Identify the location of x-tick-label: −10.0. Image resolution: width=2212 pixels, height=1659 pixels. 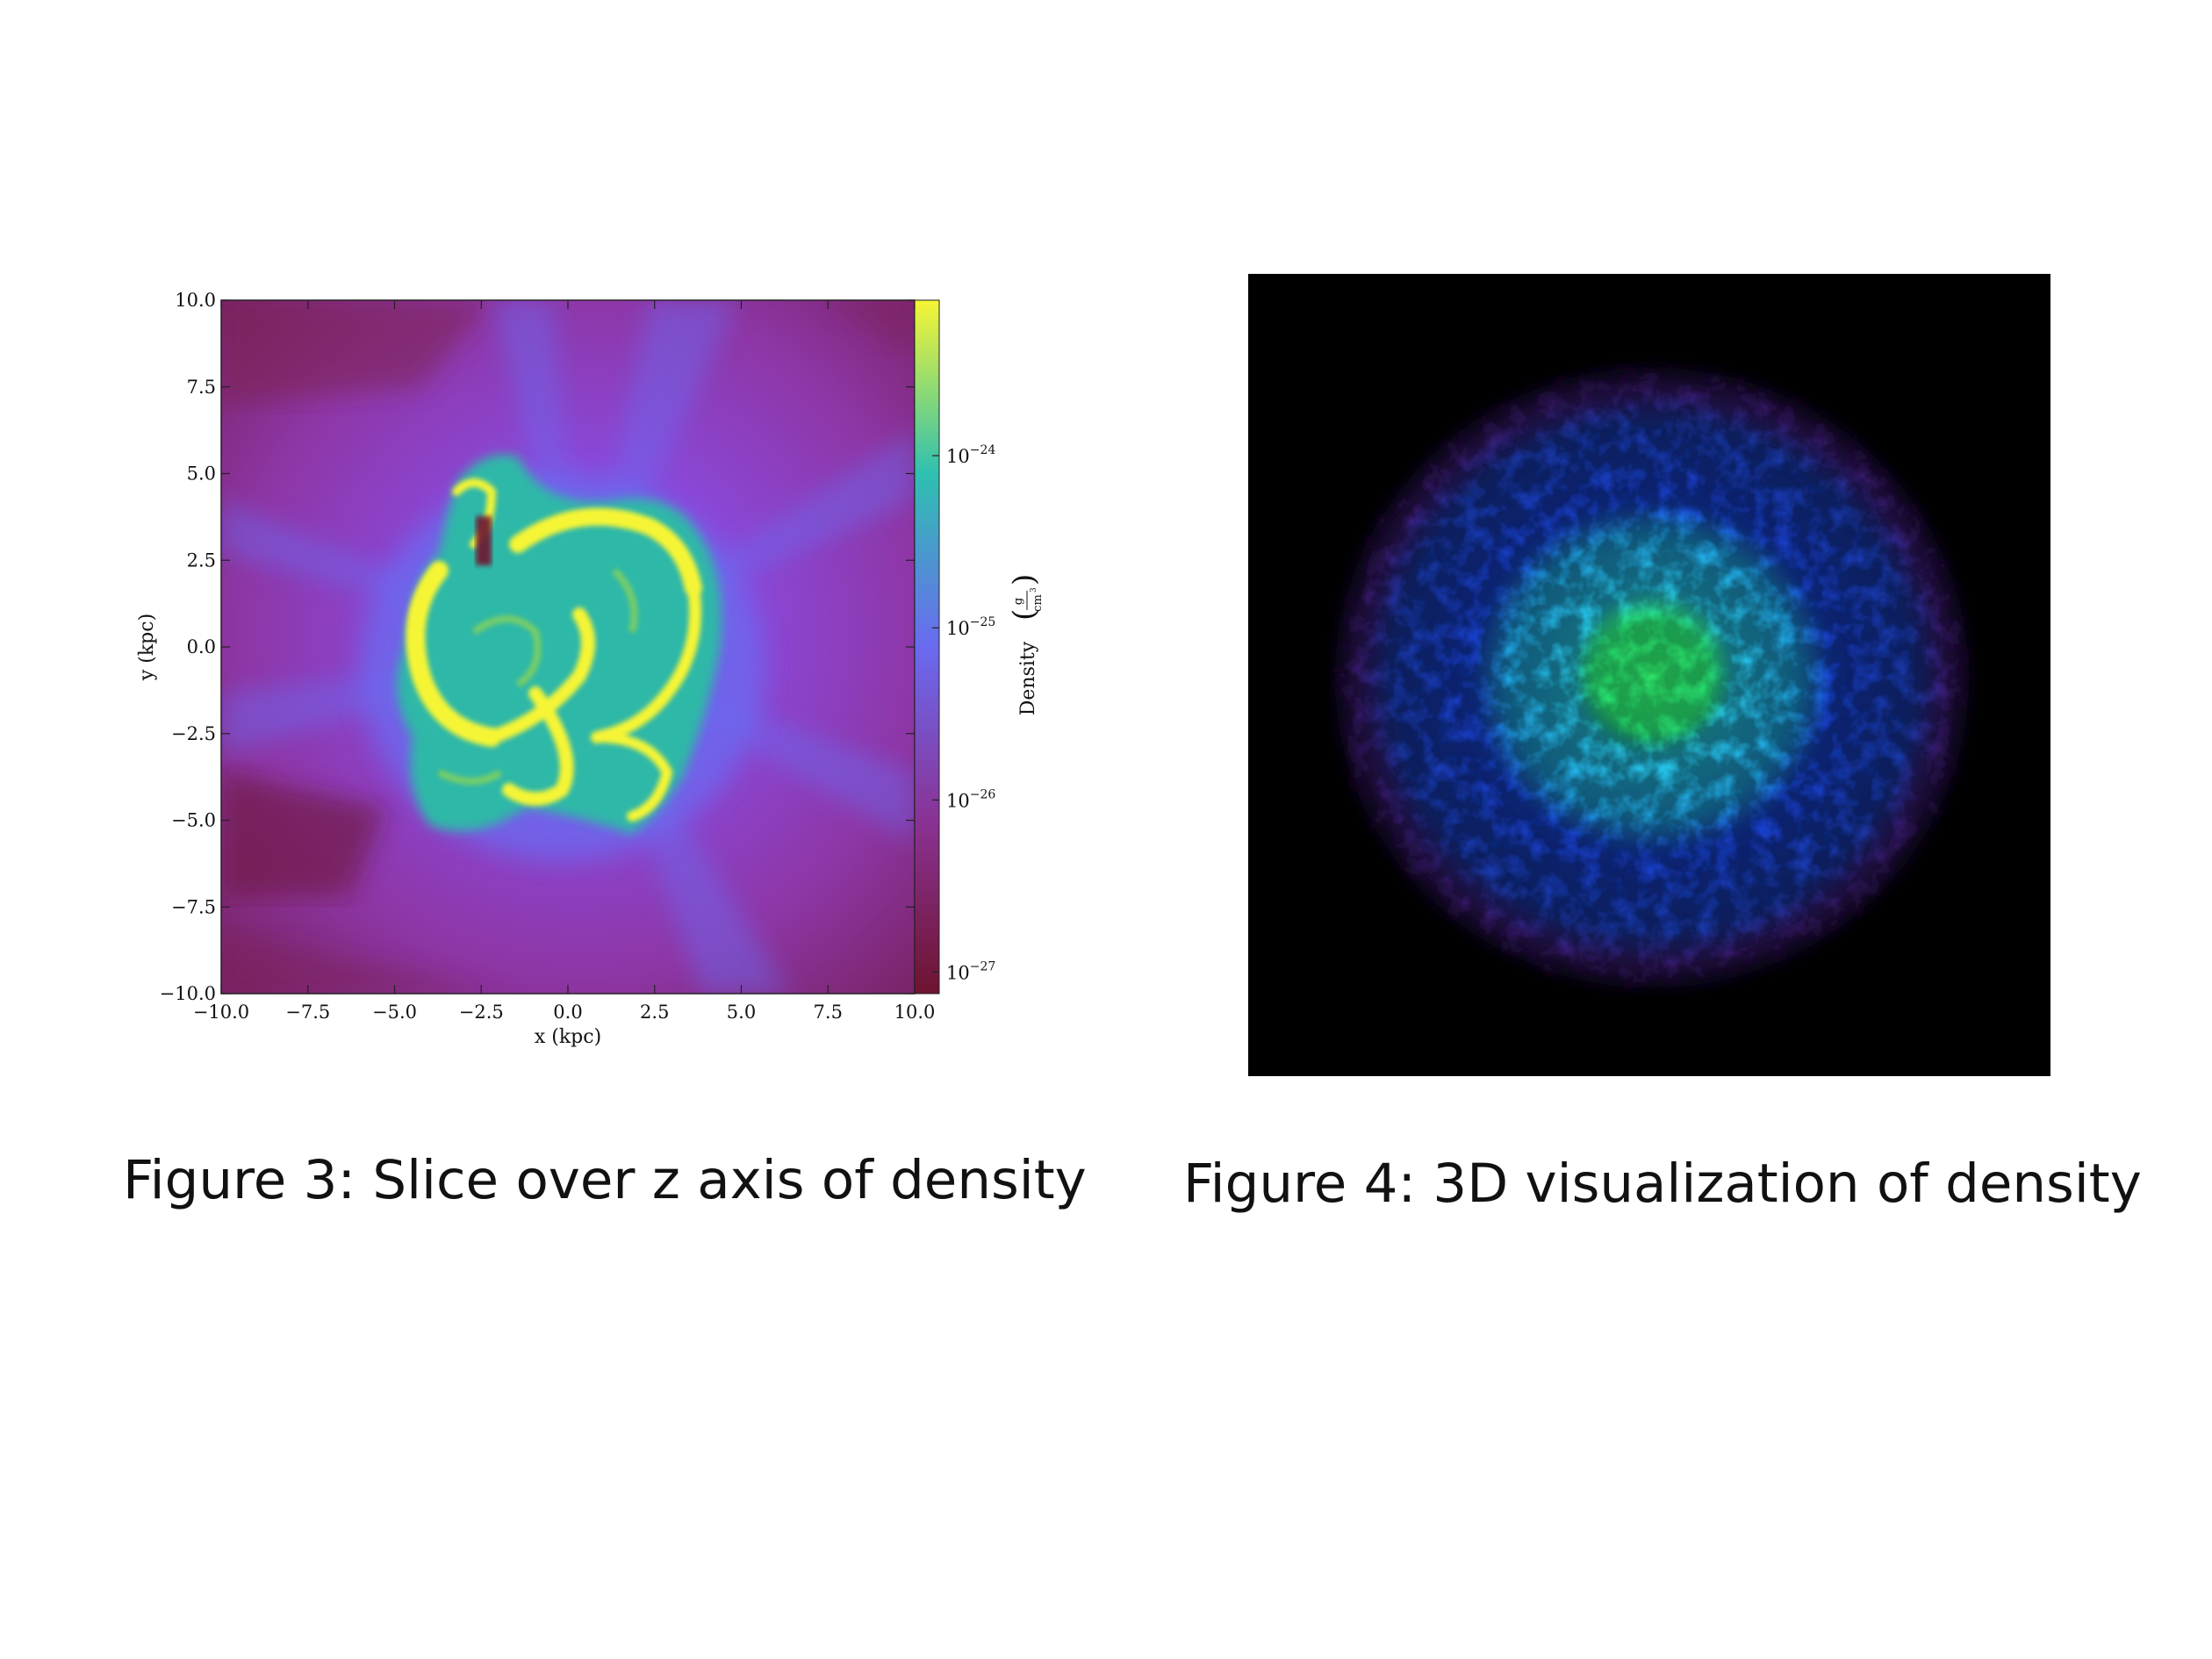
(221, 1012).